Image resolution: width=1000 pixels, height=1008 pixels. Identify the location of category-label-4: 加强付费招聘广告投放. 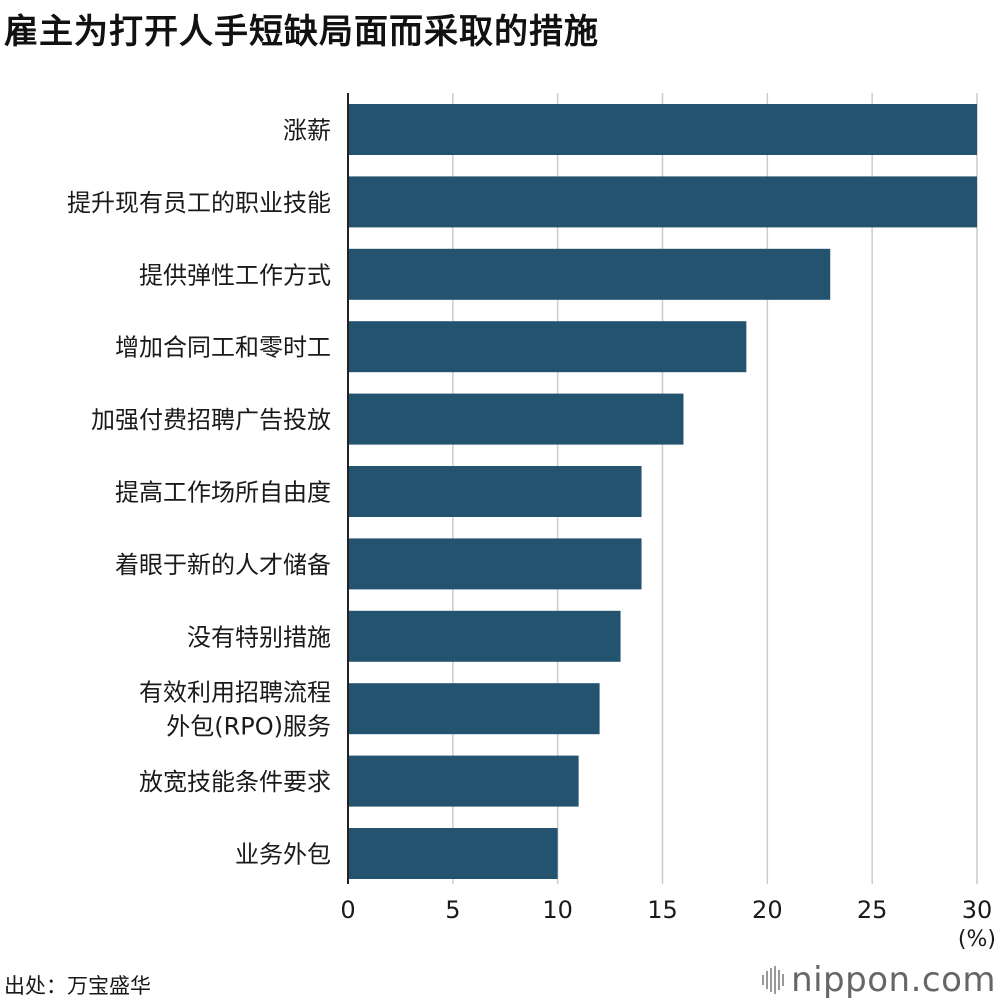
(211, 420).